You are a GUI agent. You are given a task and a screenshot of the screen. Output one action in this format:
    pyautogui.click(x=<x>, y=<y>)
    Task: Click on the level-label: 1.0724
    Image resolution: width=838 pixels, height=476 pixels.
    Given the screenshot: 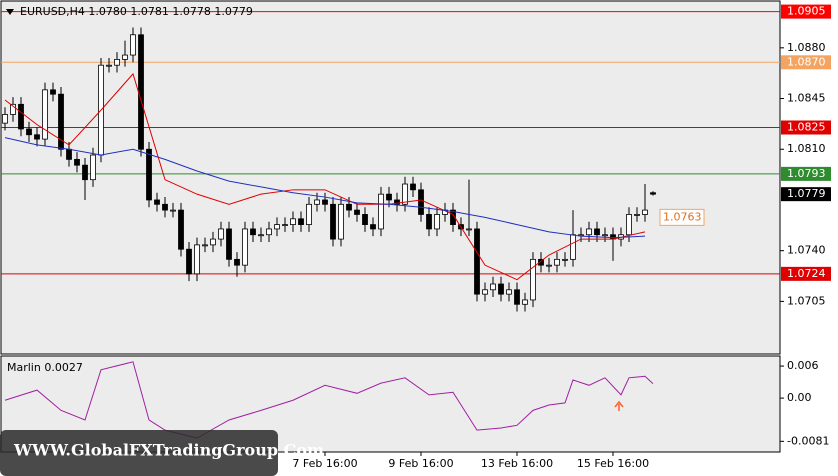 What is the action you would take?
    pyautogui.click(x=806, y=273)
    